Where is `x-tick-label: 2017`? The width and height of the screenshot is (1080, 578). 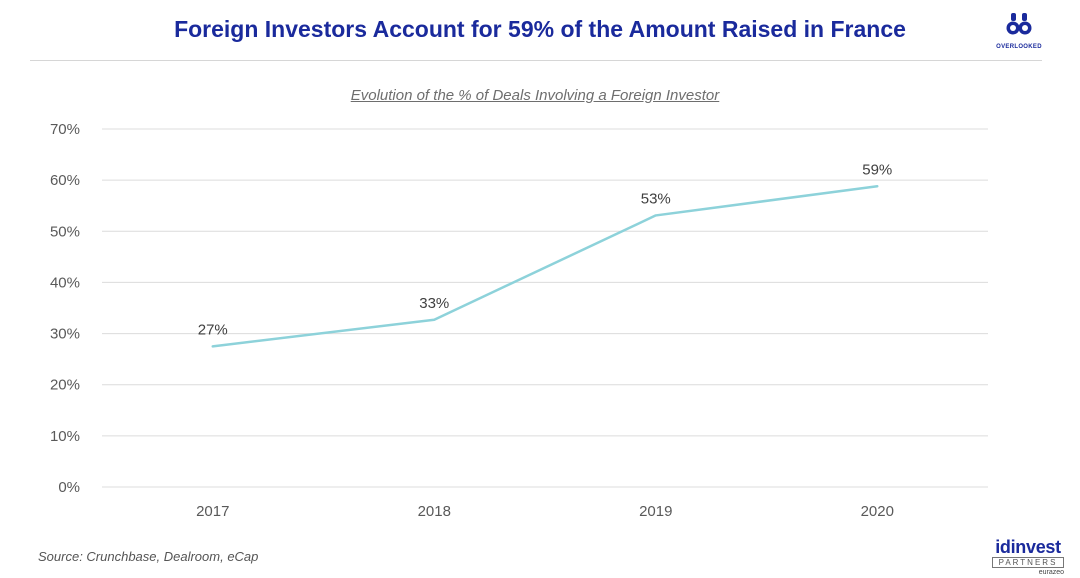
x-tick-label: 2017 is located at coordinates (212, 511).